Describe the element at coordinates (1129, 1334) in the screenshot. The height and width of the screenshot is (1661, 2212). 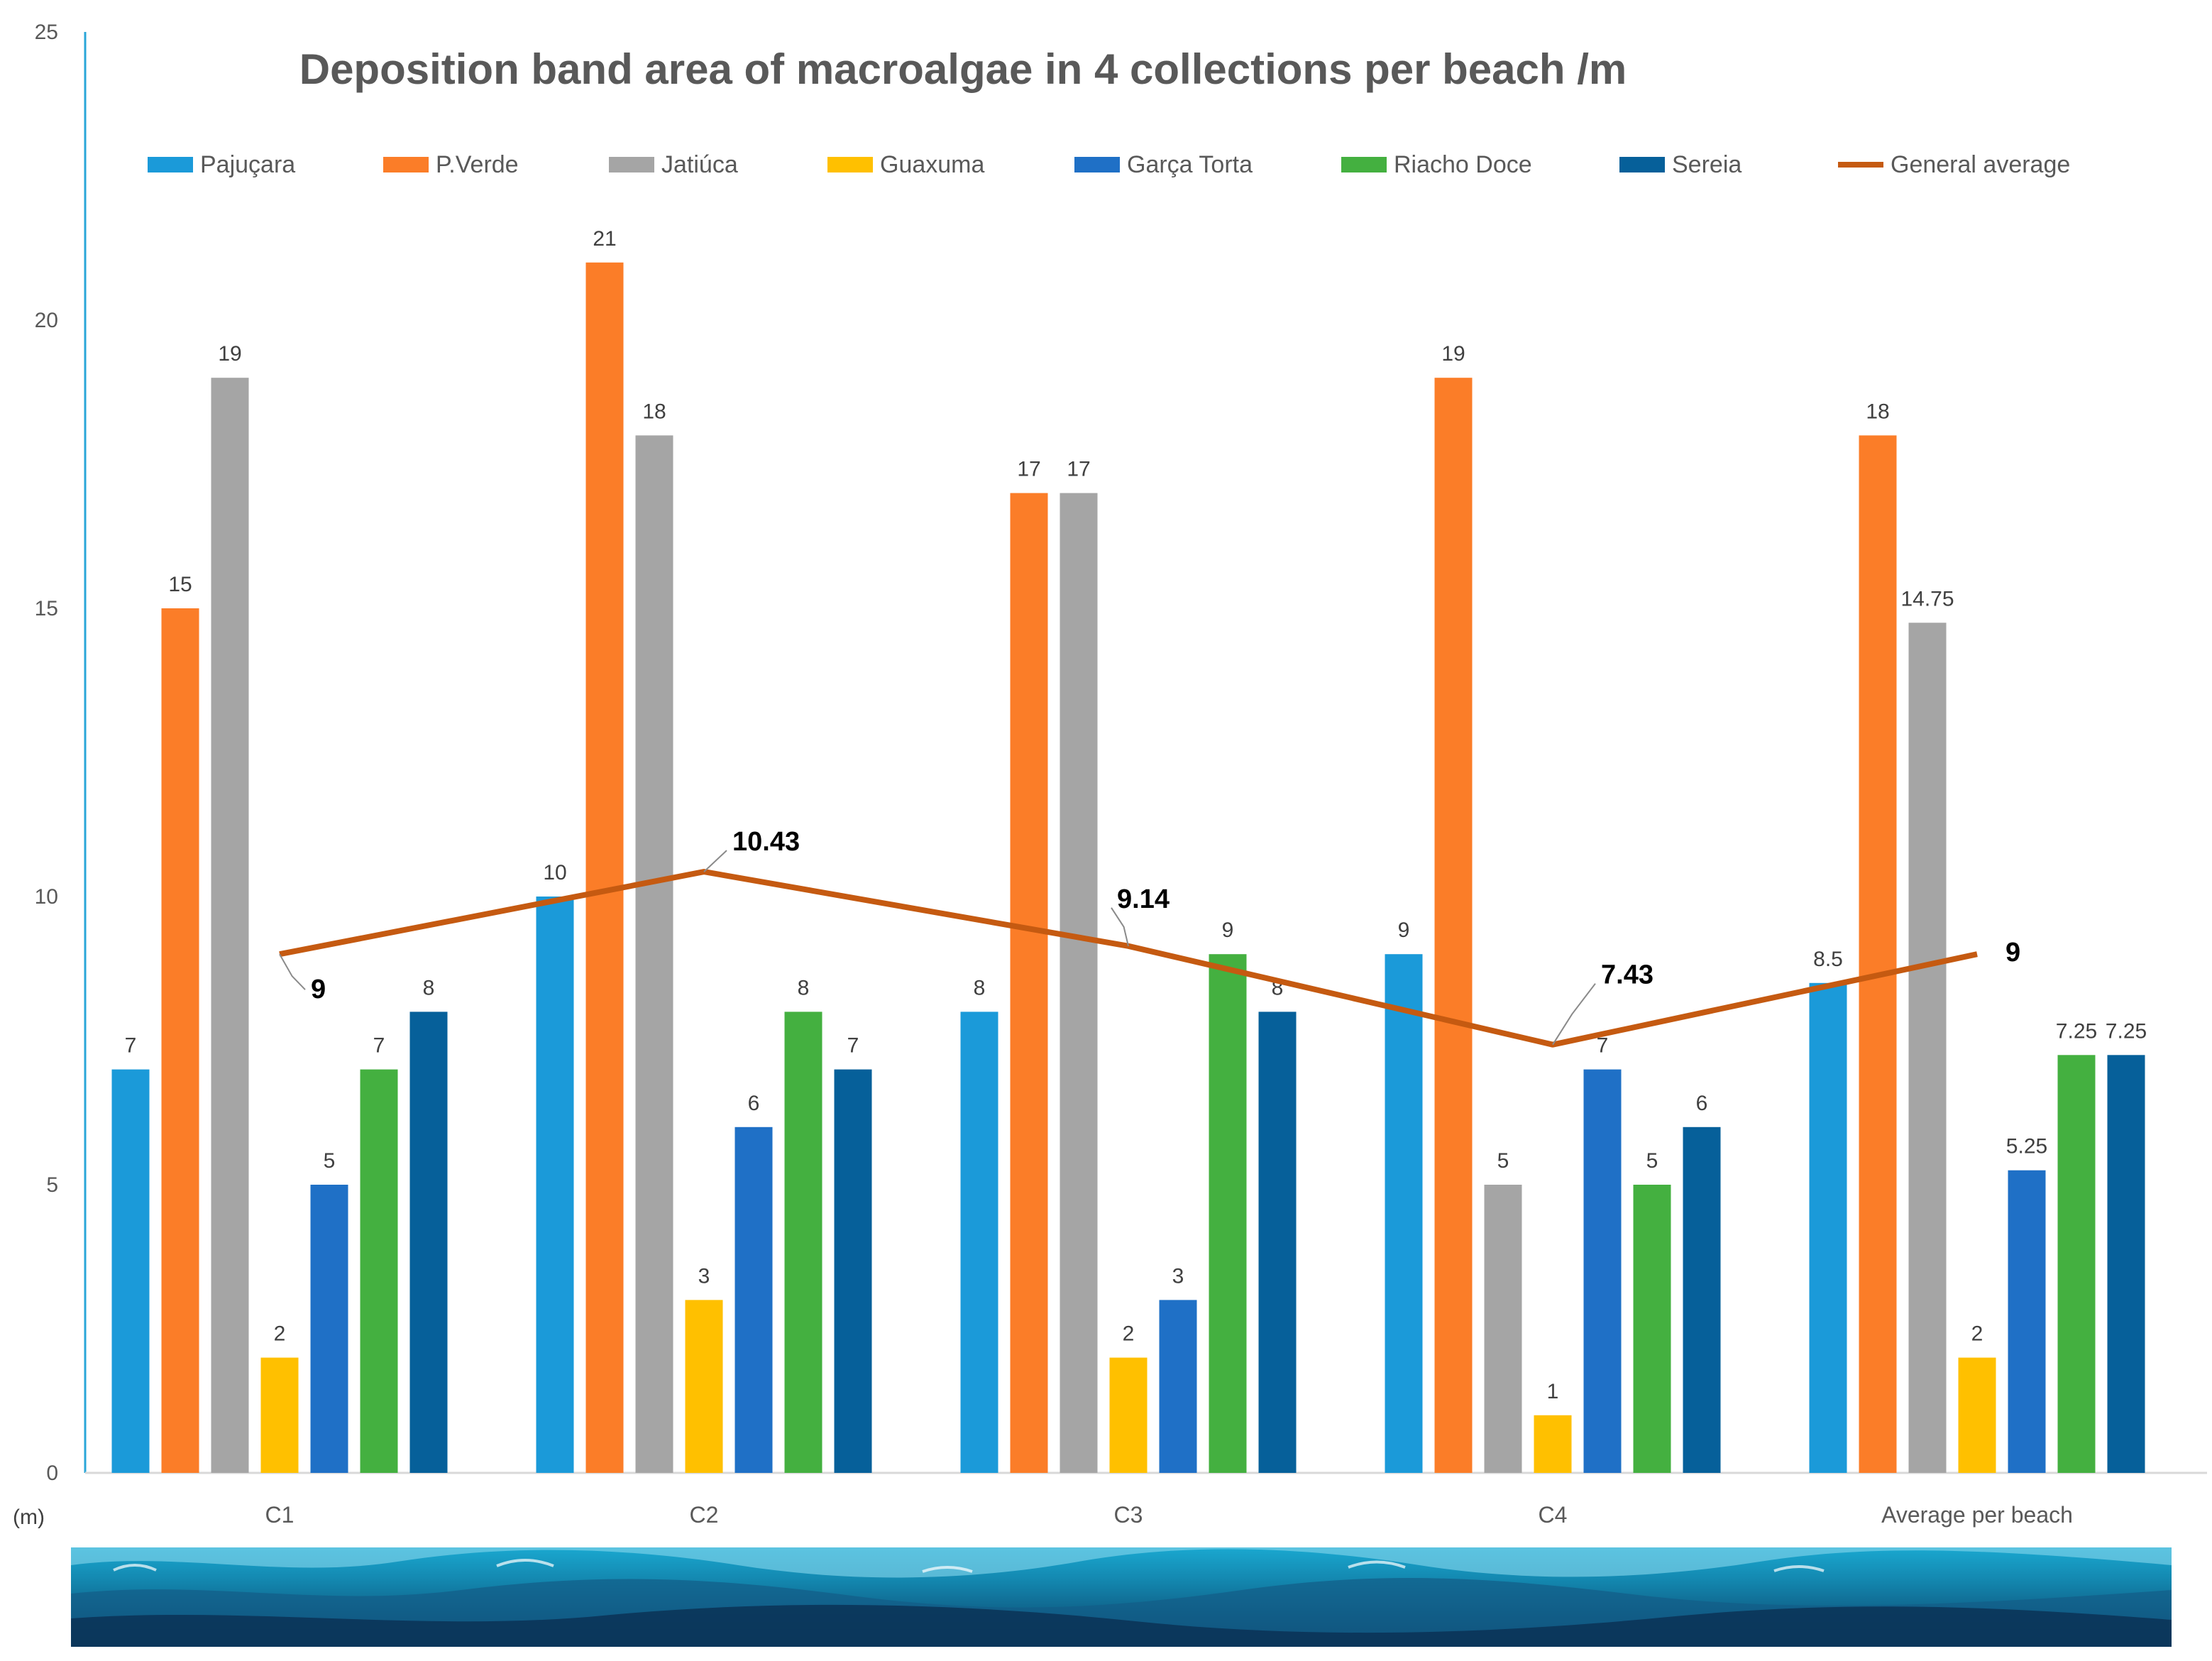
I see `data-label-guaxuma-c3: 2` at that location.